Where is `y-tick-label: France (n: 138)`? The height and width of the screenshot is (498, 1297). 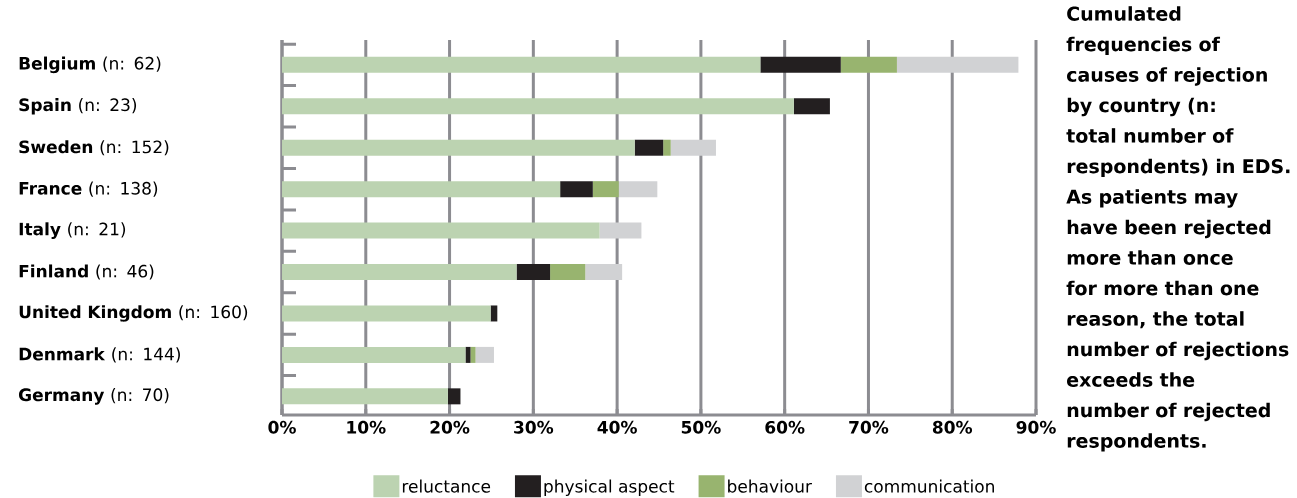
y-tick-label: France (n: 138) is located at coordinates (88, 189).